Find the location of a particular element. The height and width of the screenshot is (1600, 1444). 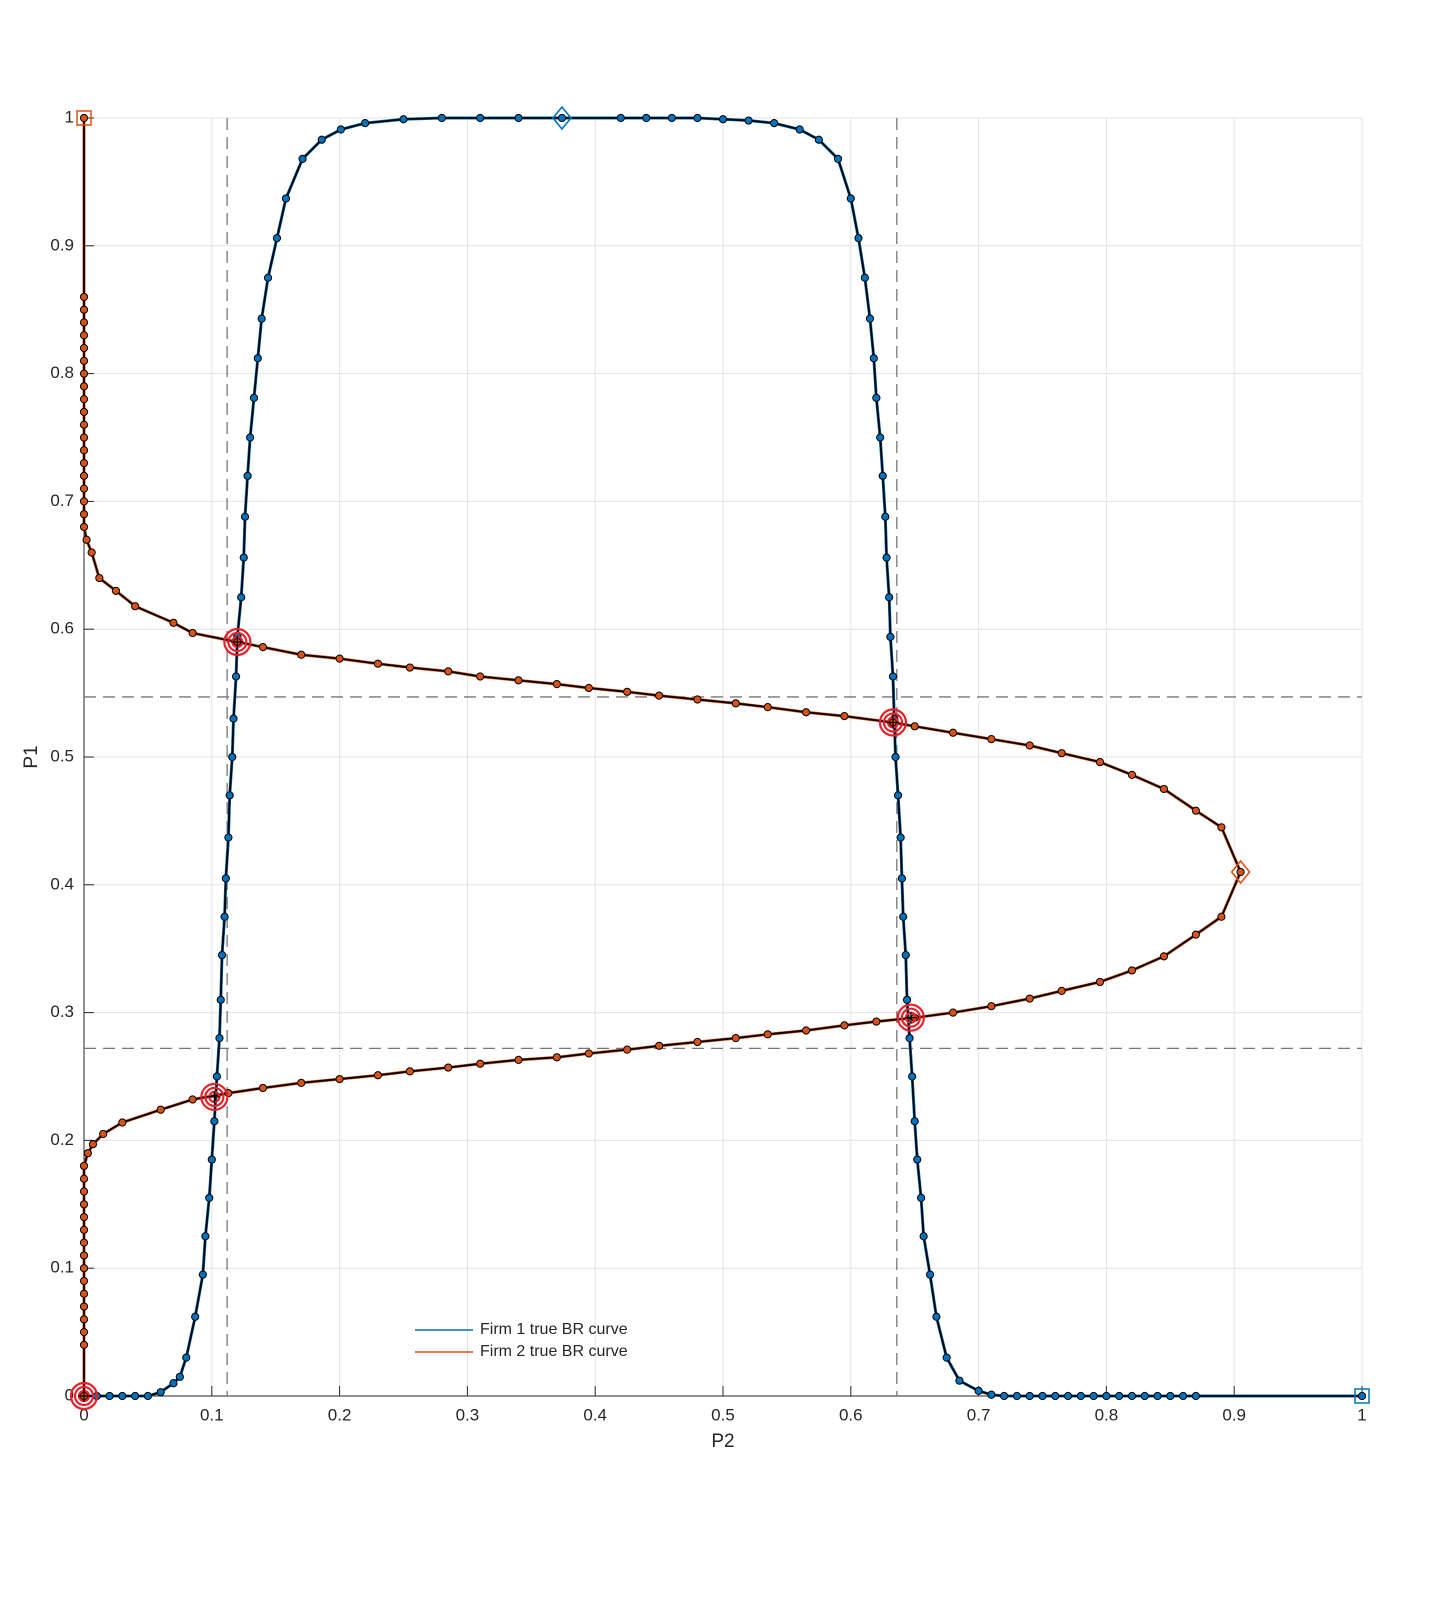

x-tick-label: 0.2 is located at coordinates (340, 1414).